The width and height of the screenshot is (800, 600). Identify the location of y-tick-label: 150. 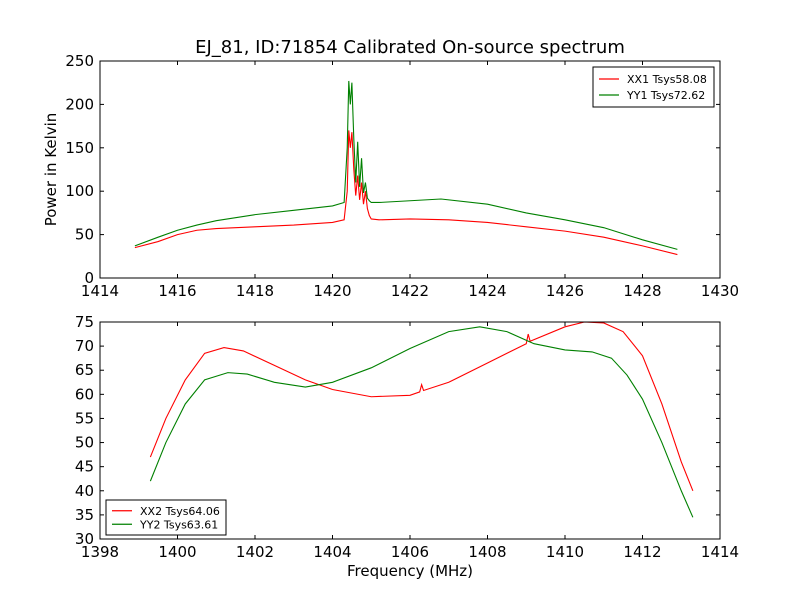
(79, 148).